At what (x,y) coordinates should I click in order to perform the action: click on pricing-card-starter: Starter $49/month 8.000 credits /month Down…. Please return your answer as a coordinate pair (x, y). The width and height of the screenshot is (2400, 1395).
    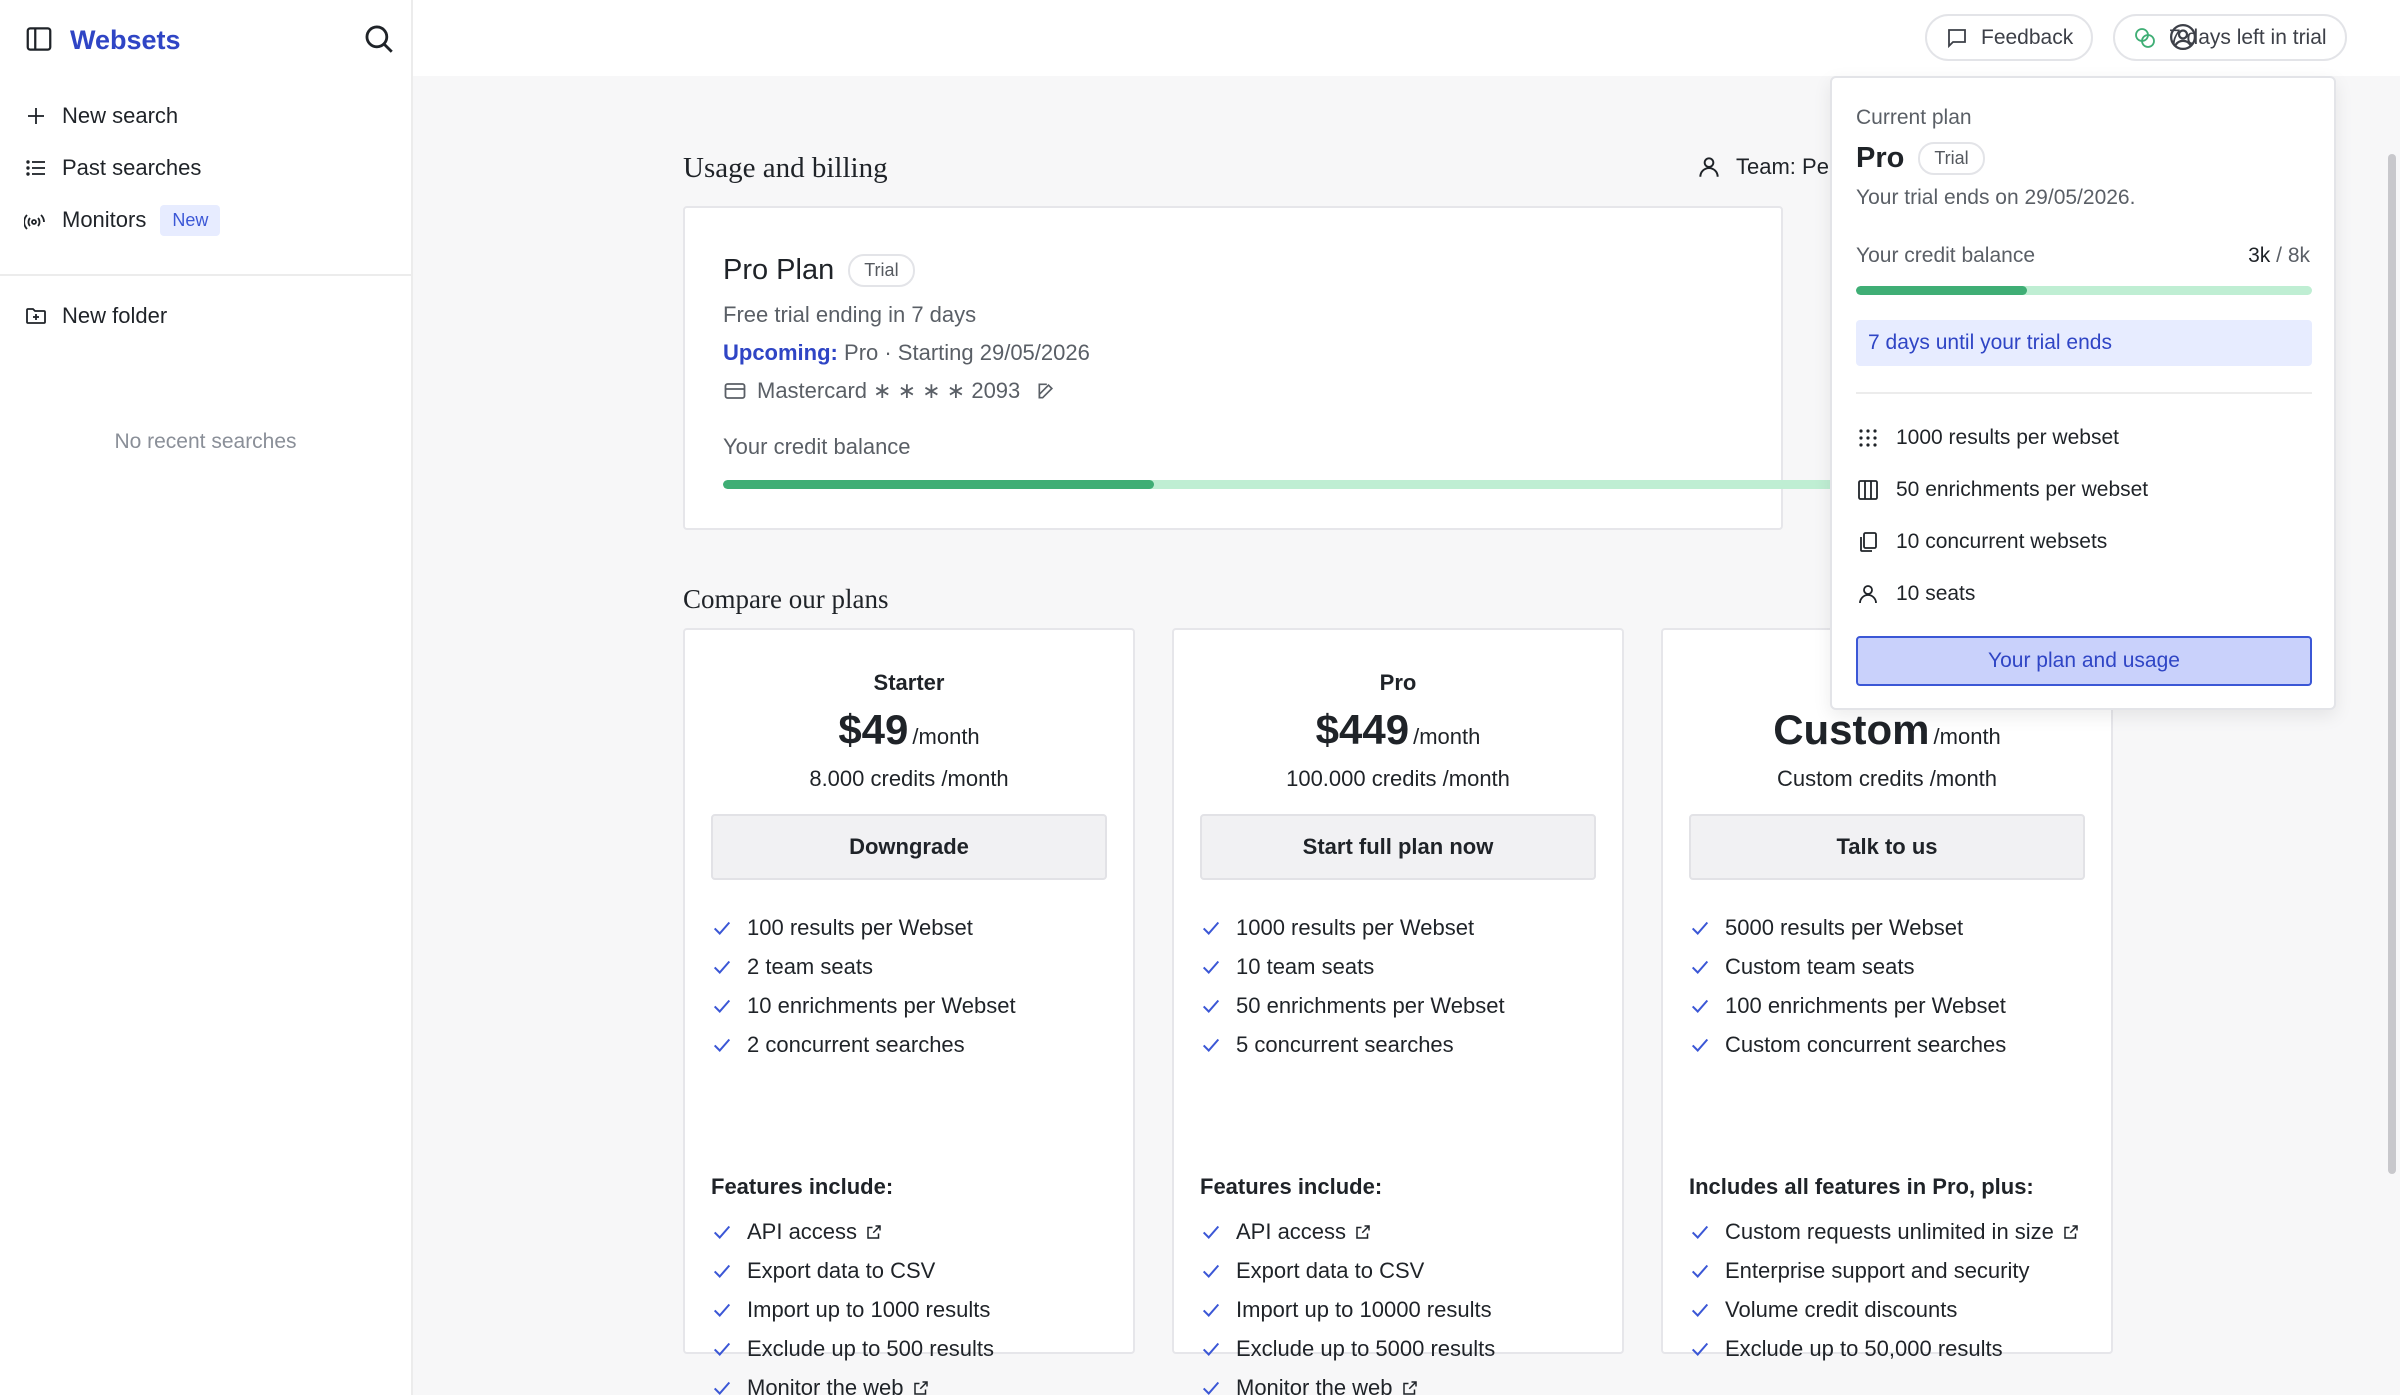
    Looking at the image, I should click on (909, 1011).